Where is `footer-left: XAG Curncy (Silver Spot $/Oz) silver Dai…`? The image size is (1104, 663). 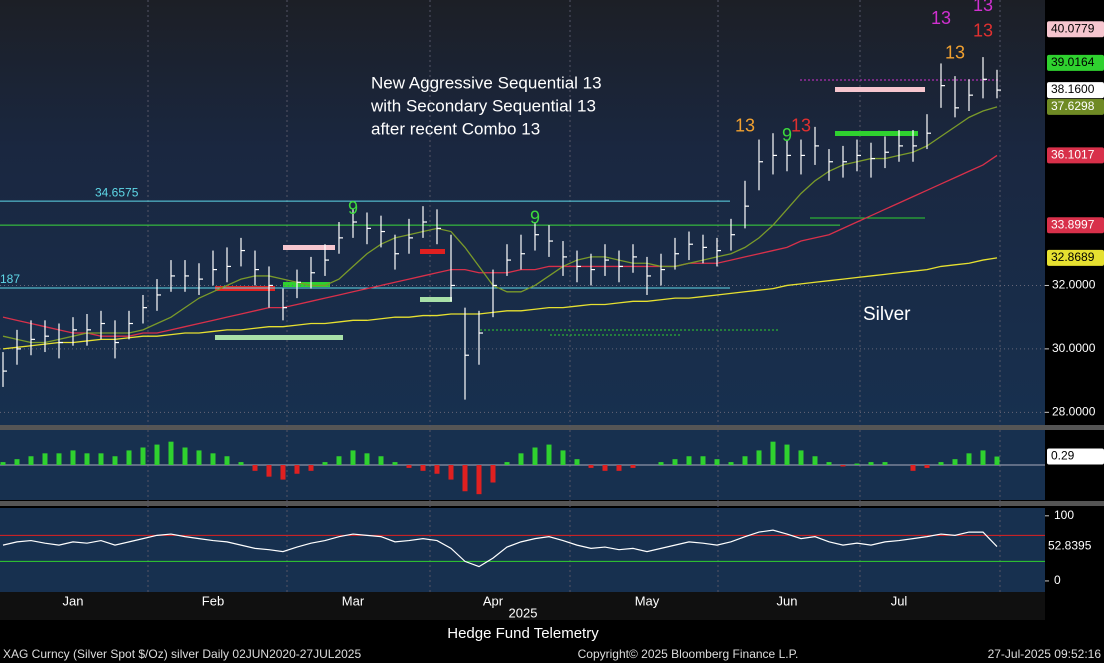 footer-left: XAG Curncy (Silver Spot $/Oz) silver Dai… is located at coordinates (182, 654).